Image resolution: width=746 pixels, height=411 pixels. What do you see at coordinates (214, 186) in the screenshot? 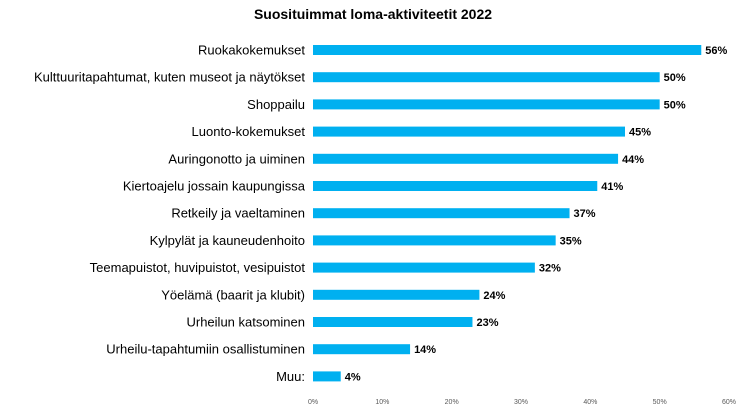
I see `category-label: Kiertoajelu jossain kaupungissa` at bounding box center [214, 186].